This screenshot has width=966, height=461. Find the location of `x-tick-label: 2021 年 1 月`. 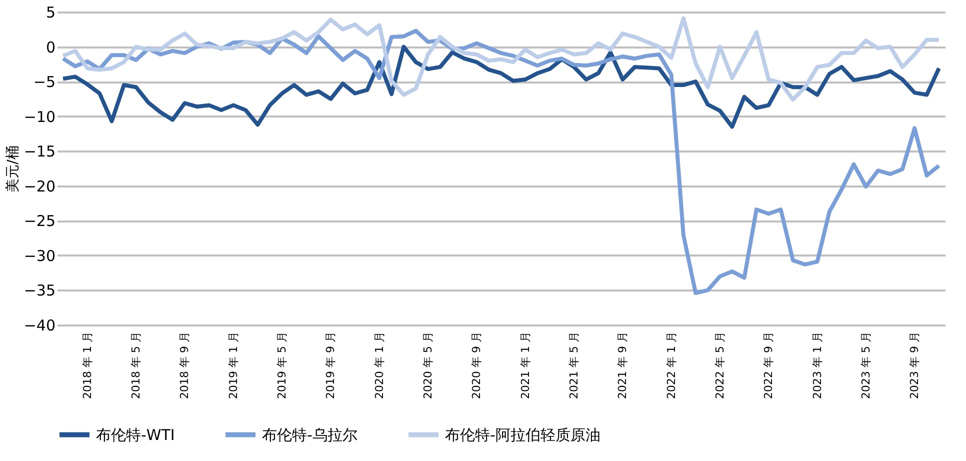

x-tick-label: 2021 年 1 月 is located at coordinates (525, 365).